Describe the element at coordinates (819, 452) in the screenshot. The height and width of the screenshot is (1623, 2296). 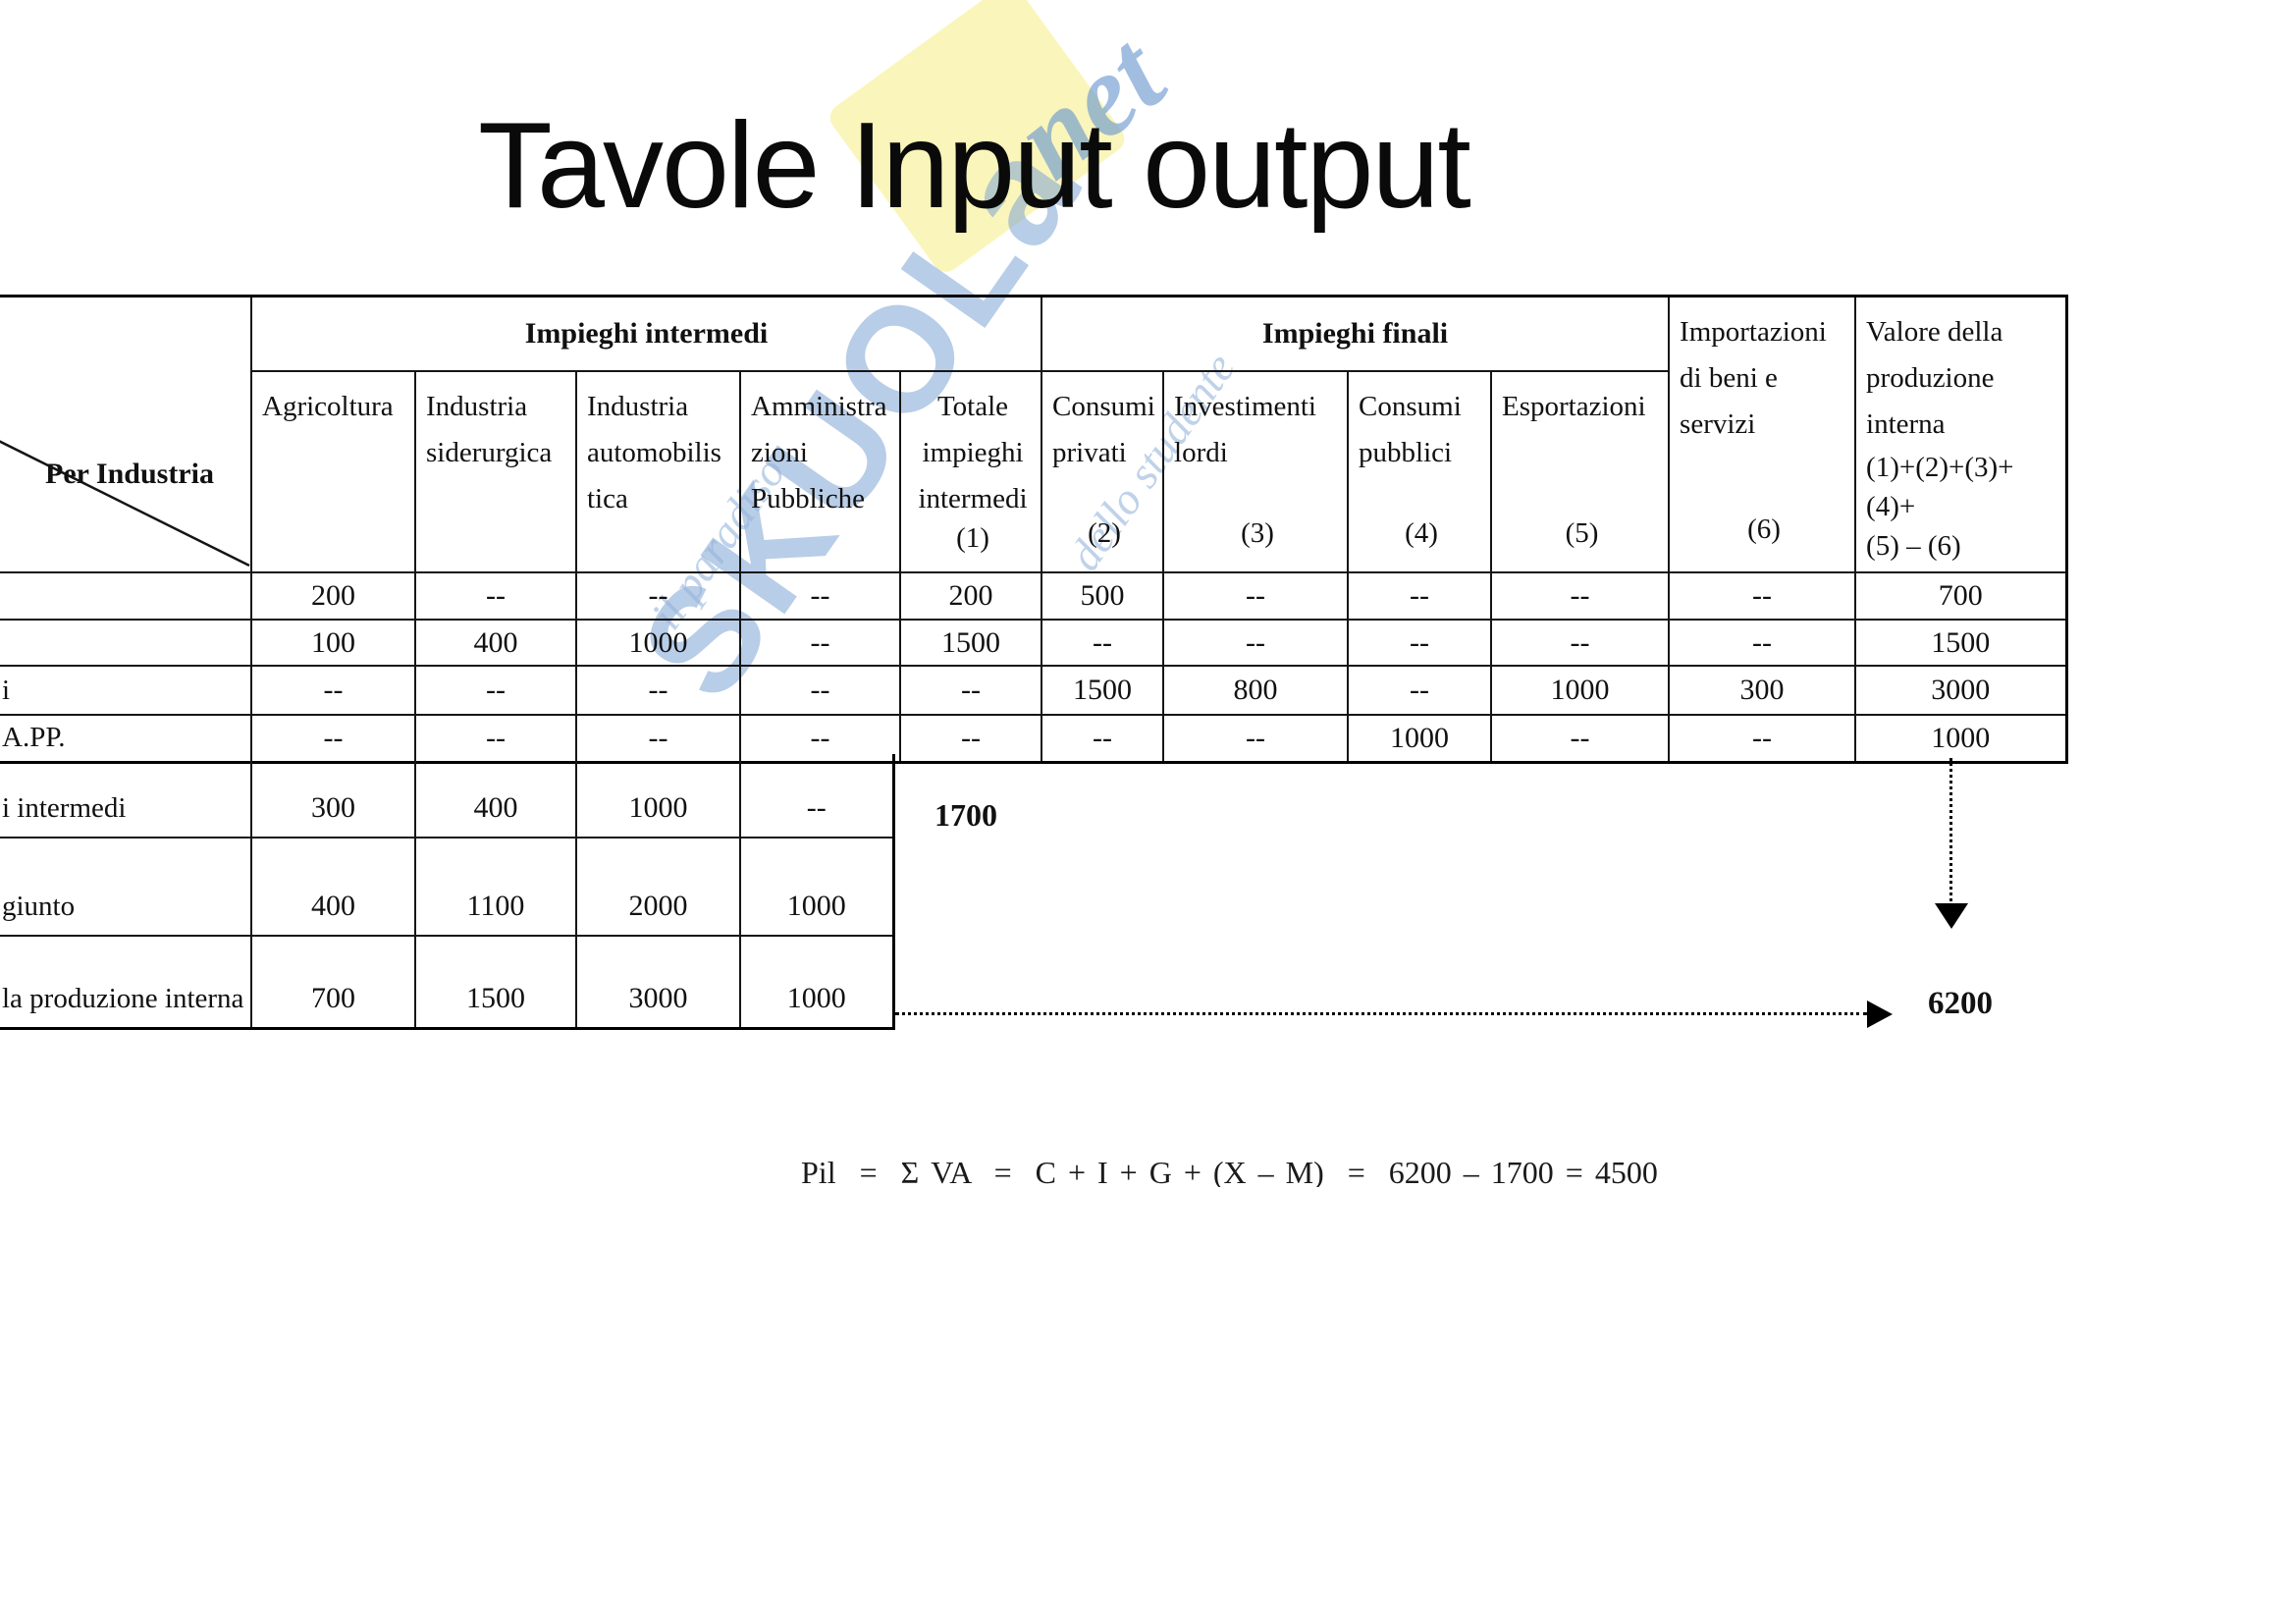
I see `column-header-title: Amministra zioni Pubbliche` at that location.